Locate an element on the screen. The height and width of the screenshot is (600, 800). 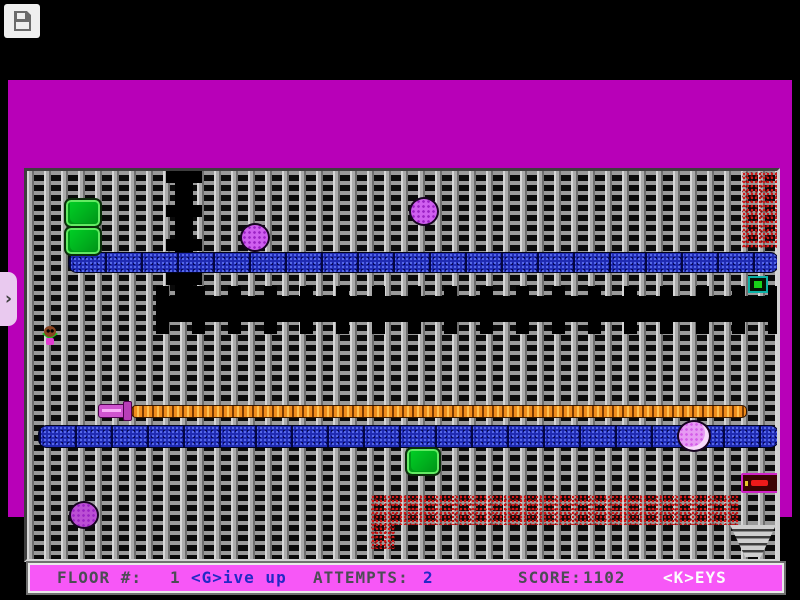
floor-value: 1 is located at coordinates (175, 577).